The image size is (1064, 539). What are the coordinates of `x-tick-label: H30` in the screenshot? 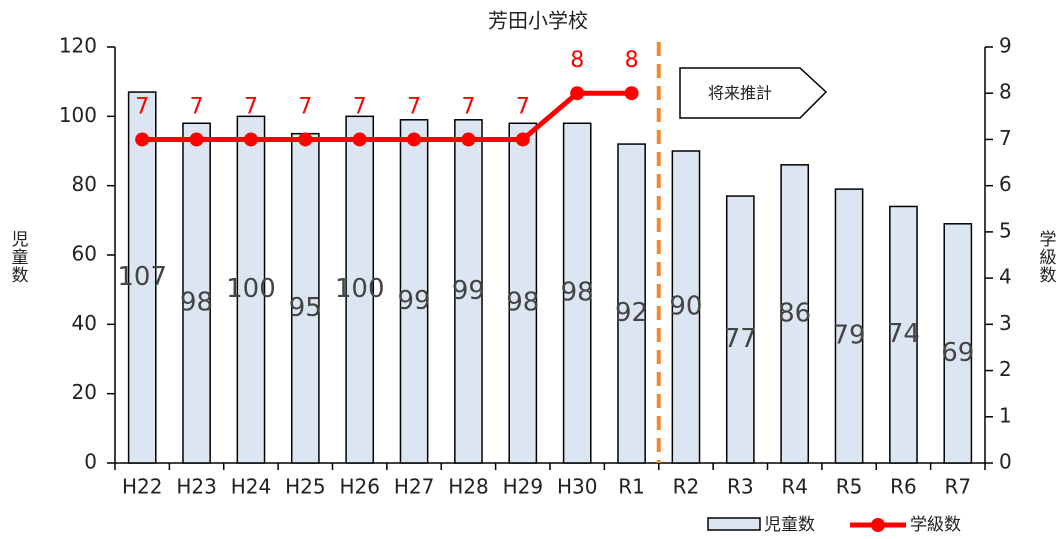 It's located at (577, 487).